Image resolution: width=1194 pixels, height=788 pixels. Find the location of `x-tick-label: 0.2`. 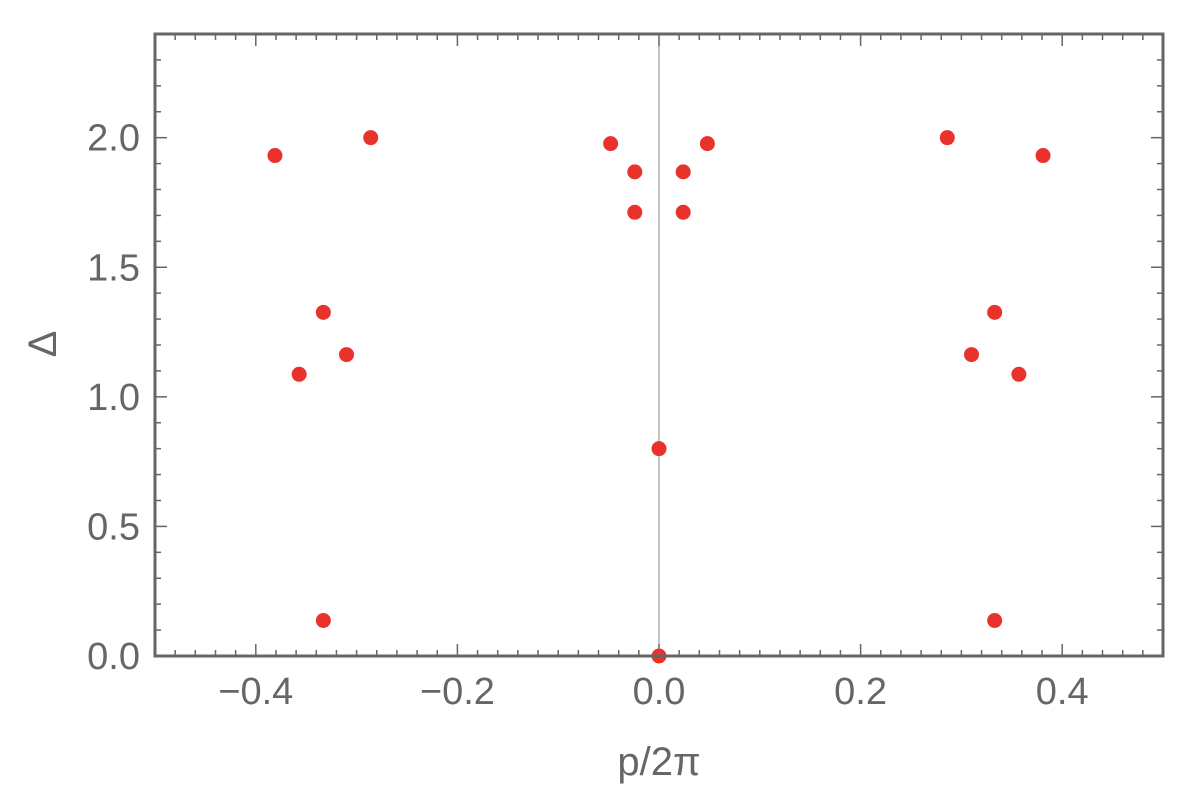

x-tick-label: 0.2 is located at coordinates (860, 692).